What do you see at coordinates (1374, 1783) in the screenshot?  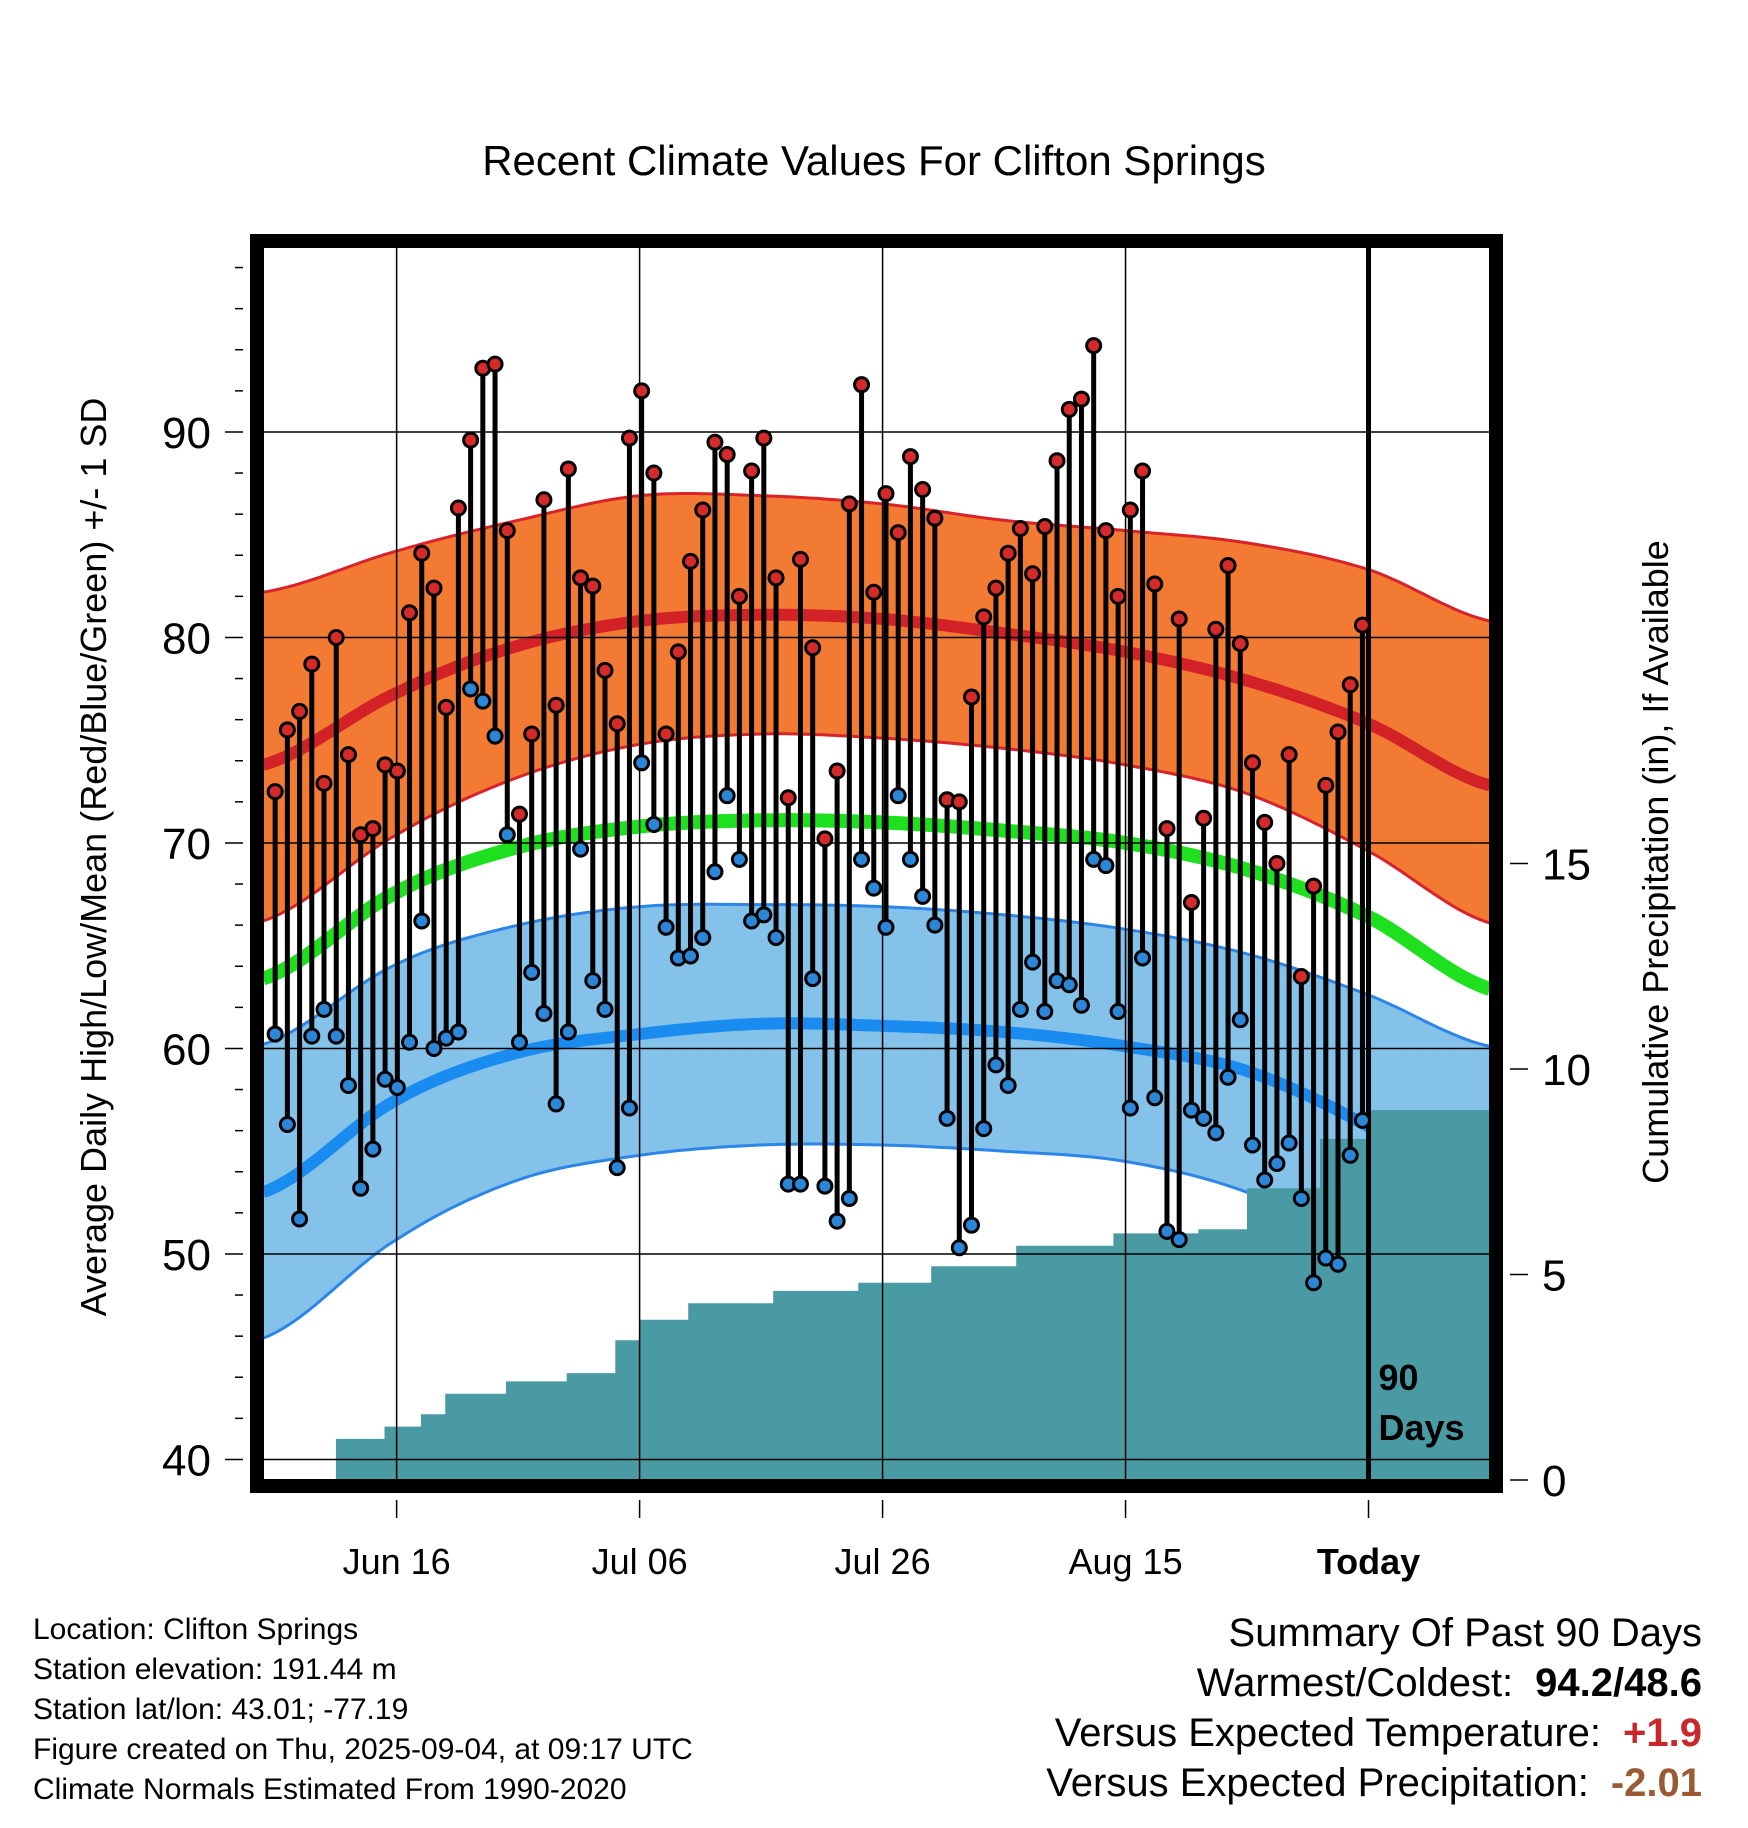 I see `precip-anomaly-row: Versus Expected Precipitation: -2.01` at bounding box center [1374, 1783].